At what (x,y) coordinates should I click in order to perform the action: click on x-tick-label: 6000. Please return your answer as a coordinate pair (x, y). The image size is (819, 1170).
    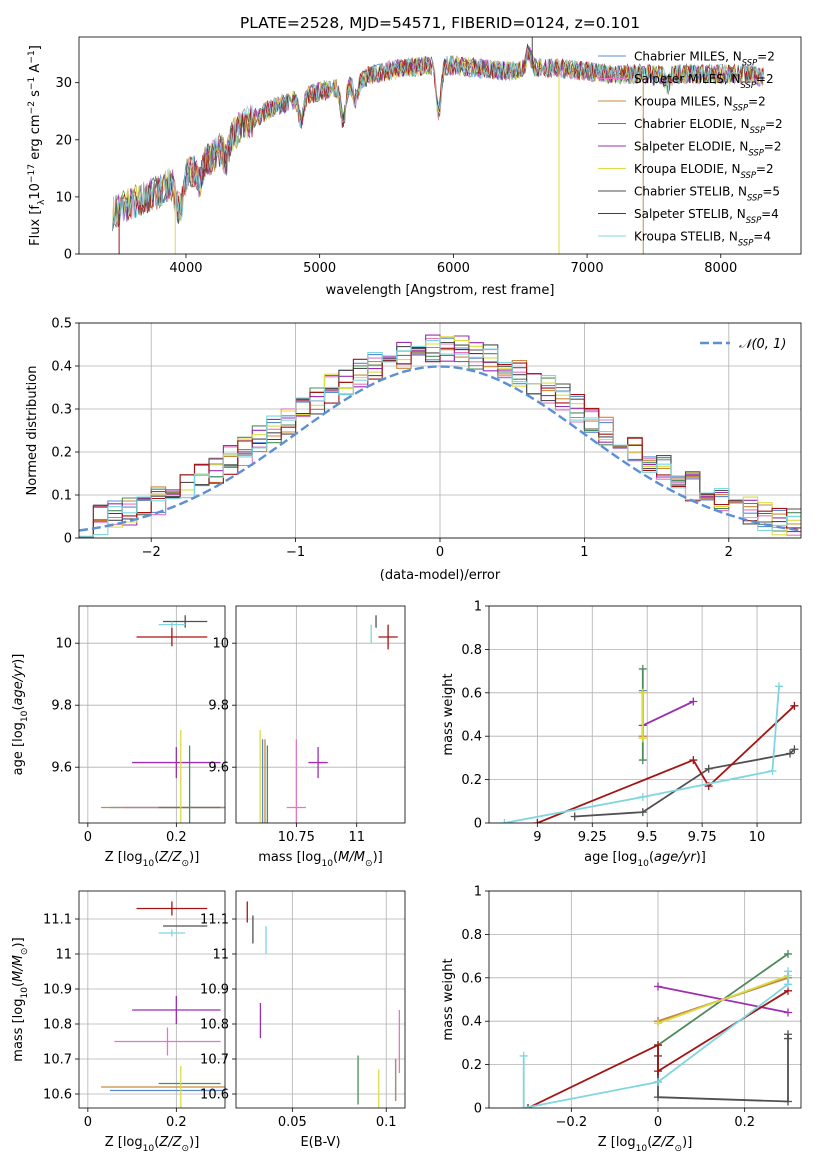
    Looking at the image, I should click on (453, 268).